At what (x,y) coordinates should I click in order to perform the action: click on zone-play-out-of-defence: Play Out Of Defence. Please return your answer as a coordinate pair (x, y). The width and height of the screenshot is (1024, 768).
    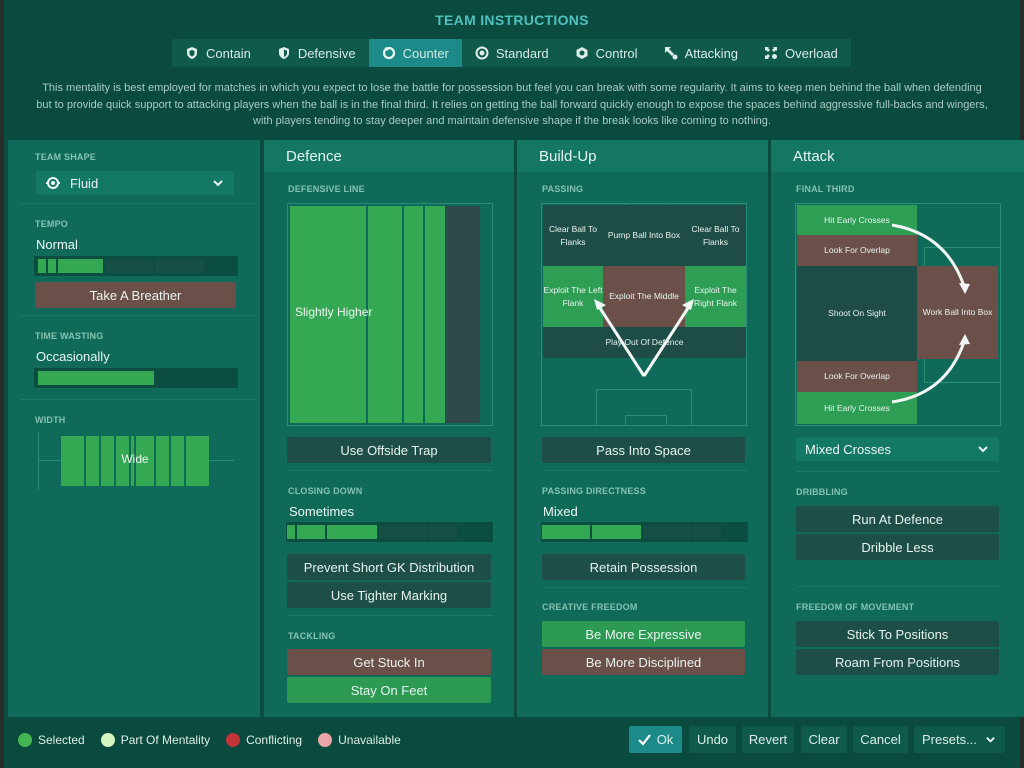
    Looking at the image, I should click on (644, 342).